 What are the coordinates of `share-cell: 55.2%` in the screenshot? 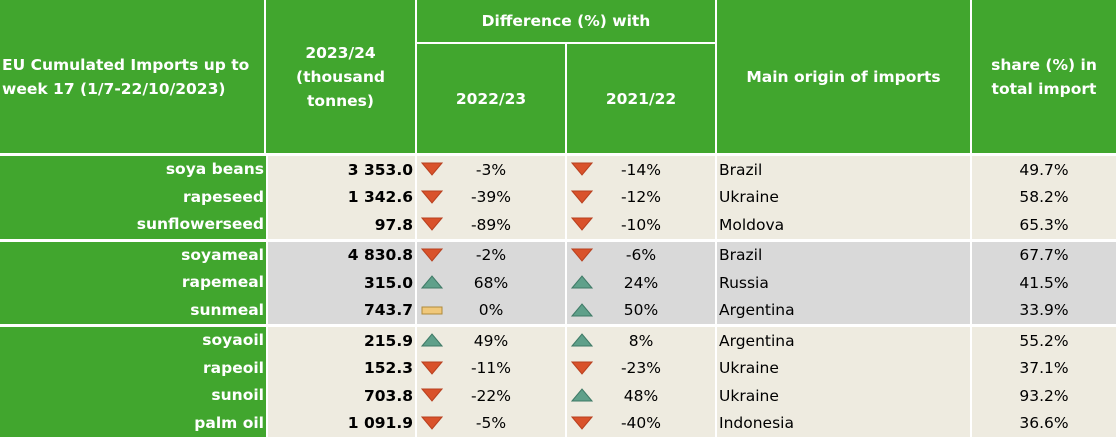 It's located at (1043, 341).